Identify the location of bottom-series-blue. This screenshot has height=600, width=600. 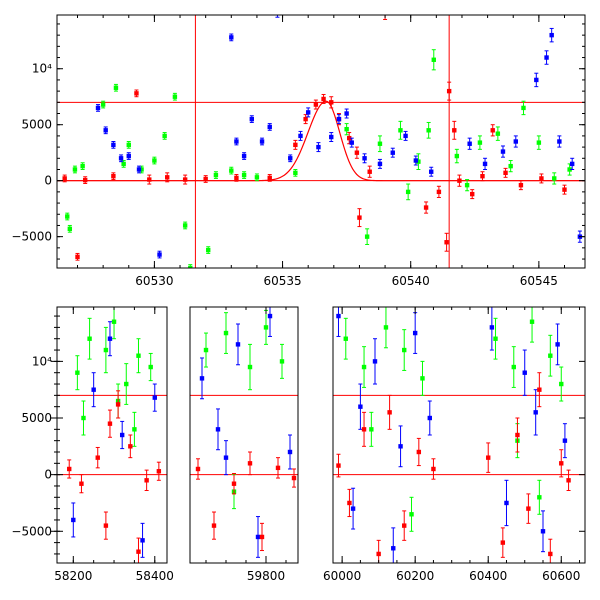
(246, 432).